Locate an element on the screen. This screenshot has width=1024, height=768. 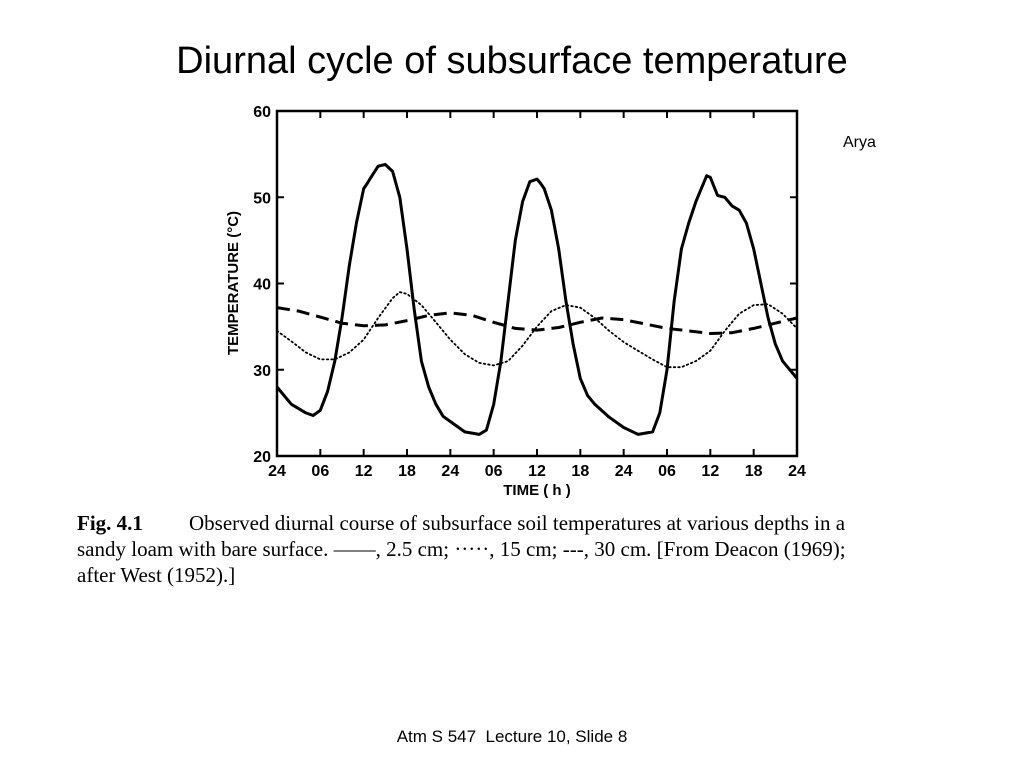
y-tick-label: 50 is located at coordinates (262, 198).